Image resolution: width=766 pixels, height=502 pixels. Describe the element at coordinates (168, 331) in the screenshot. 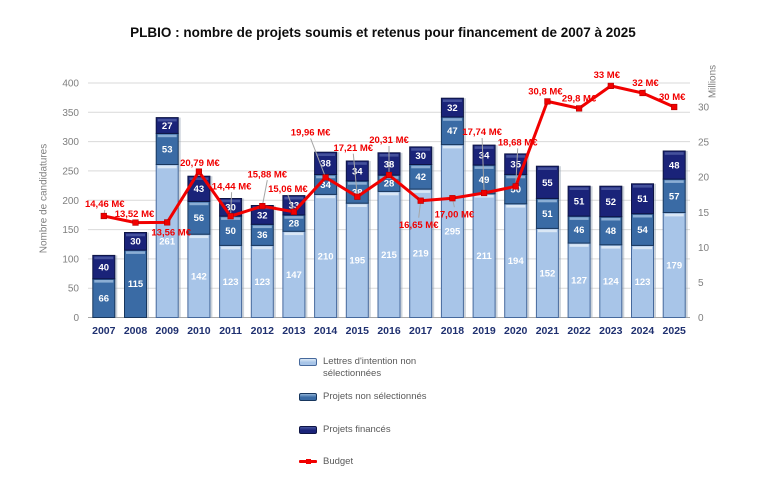

I see `x-label-2009: 2009` at that location.